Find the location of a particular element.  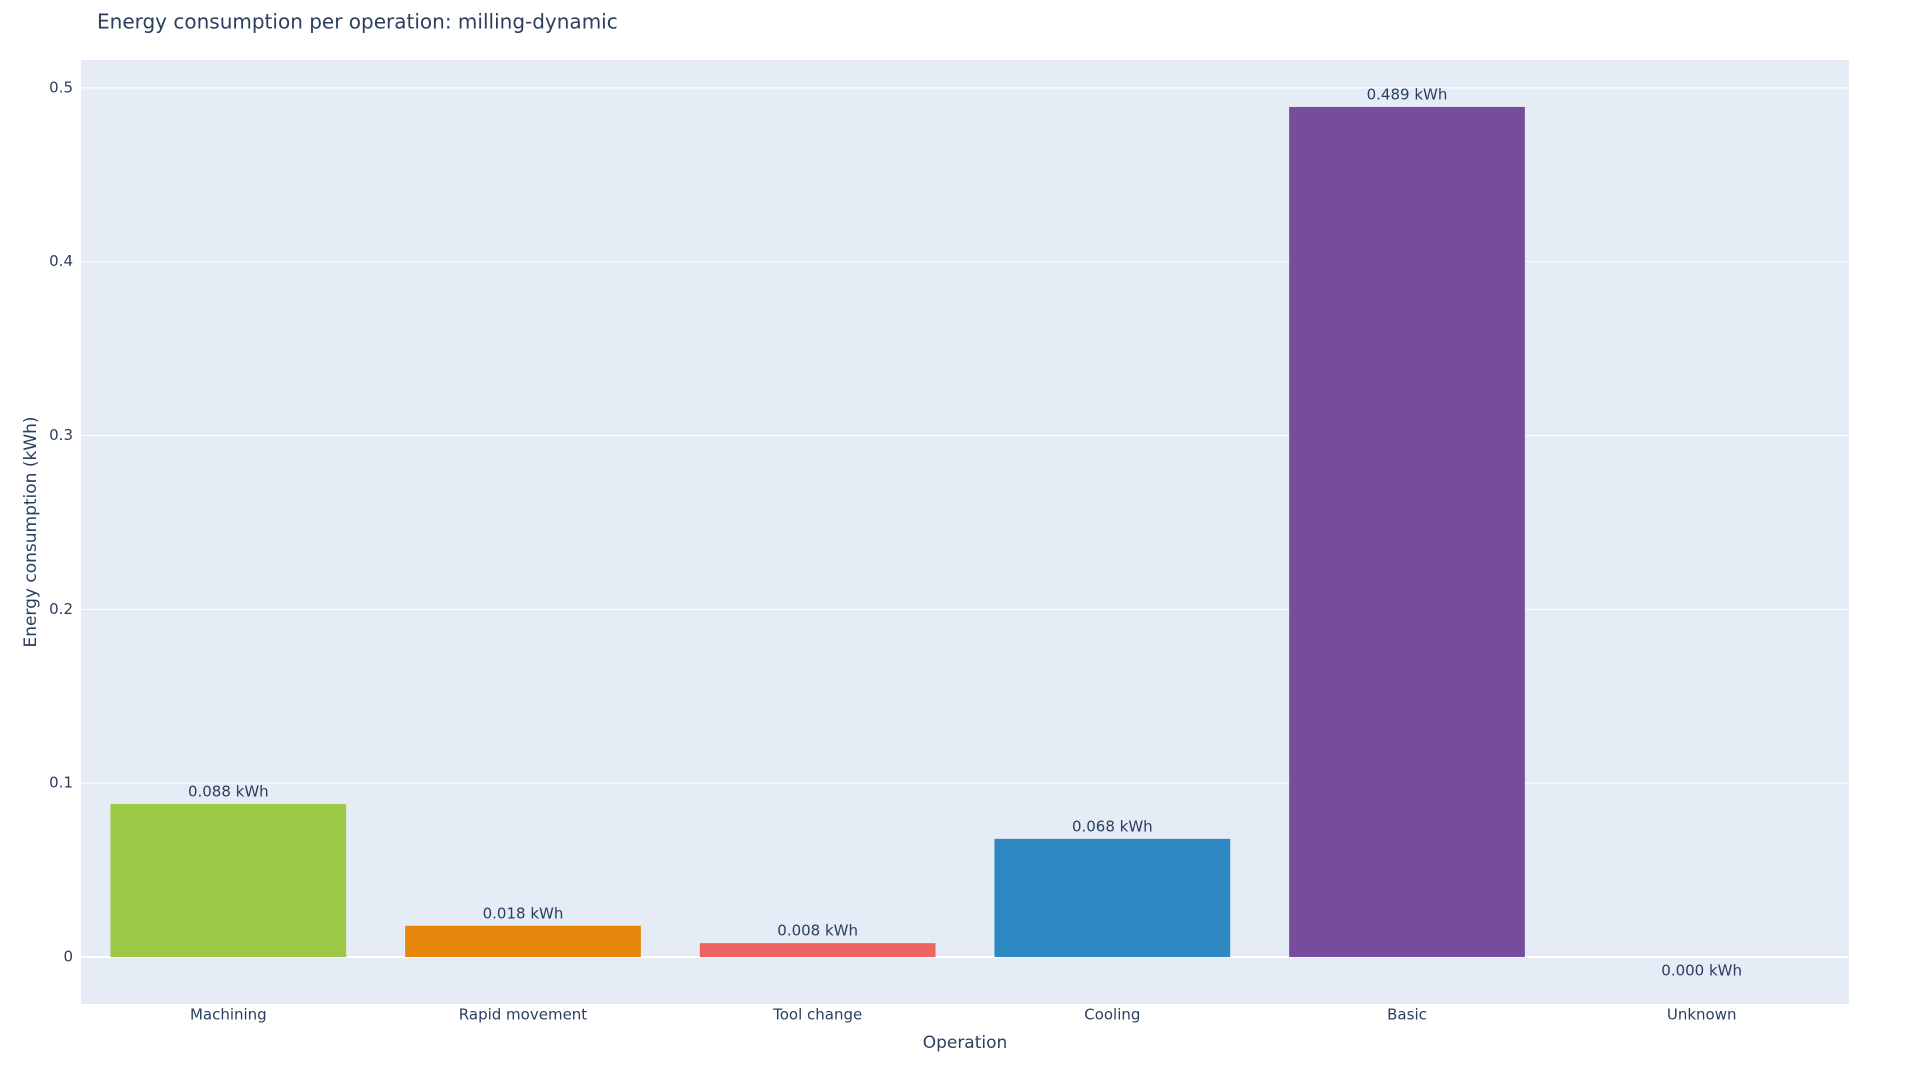

x-tick-label: Machining is located at coordinates (228, 1015).